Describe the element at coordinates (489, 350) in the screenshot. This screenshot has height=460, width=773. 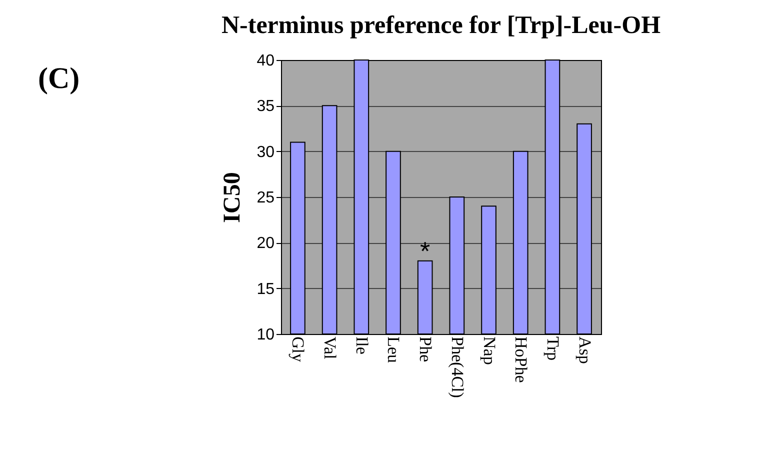
I see `x-tick-label: Nap` at that location.